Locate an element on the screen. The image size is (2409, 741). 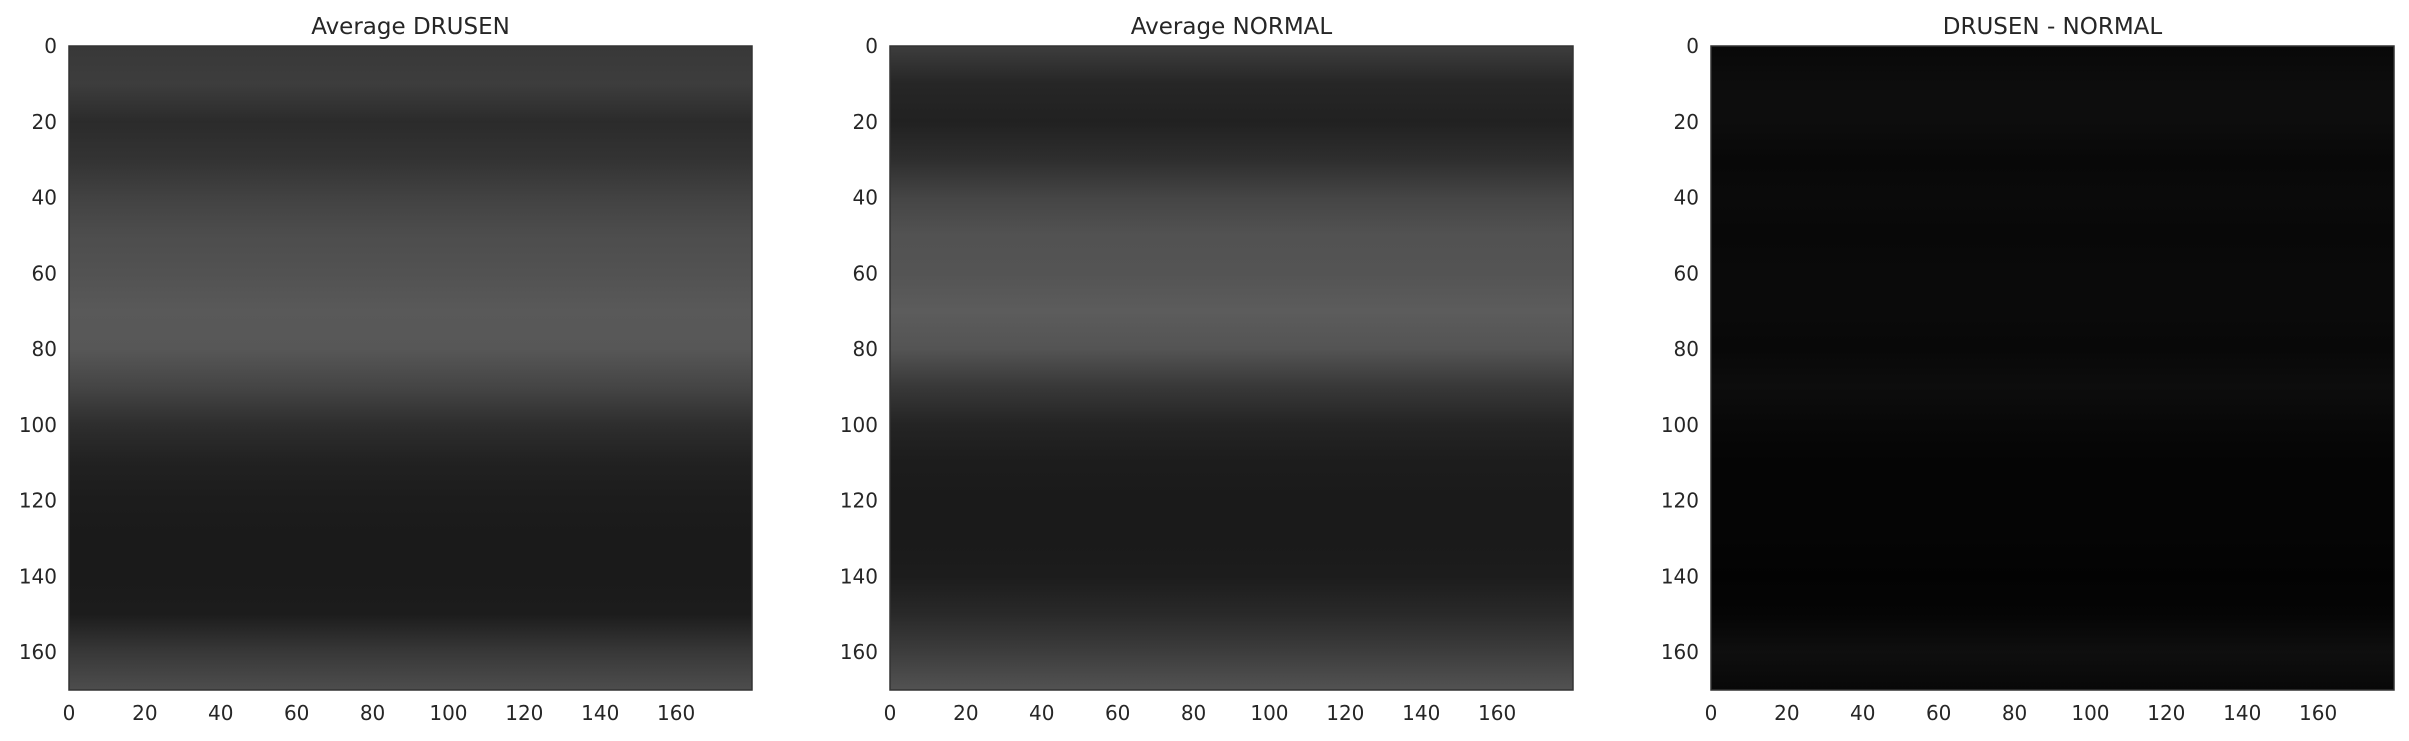
panel-title: Average DRUSEN is located at coordinates (410, 27).